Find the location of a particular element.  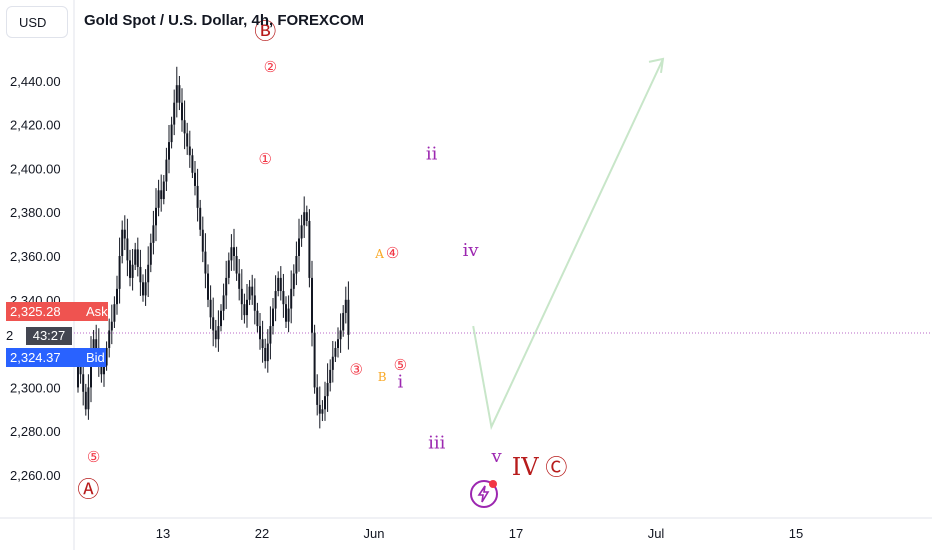

lightning-icon is located at coordinates (483, 494).